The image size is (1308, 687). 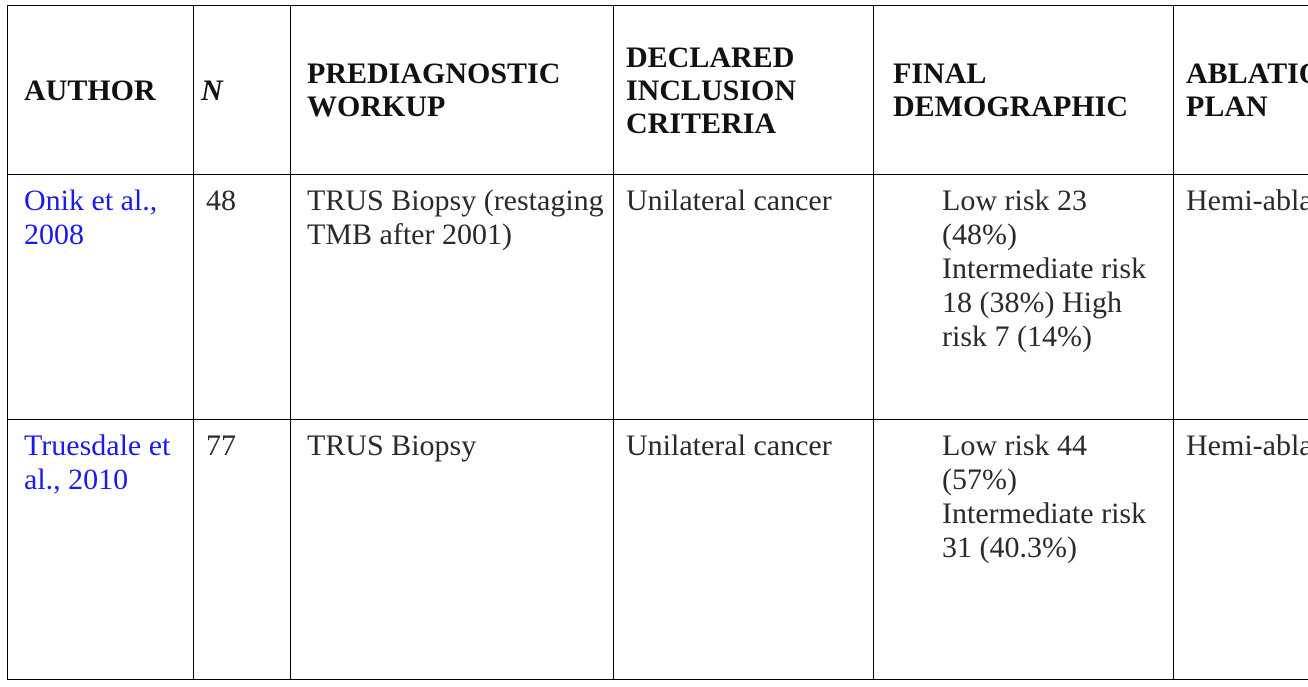 I want to click on author-link: Truesdale et al., 2010, so click(x=97, y=462).